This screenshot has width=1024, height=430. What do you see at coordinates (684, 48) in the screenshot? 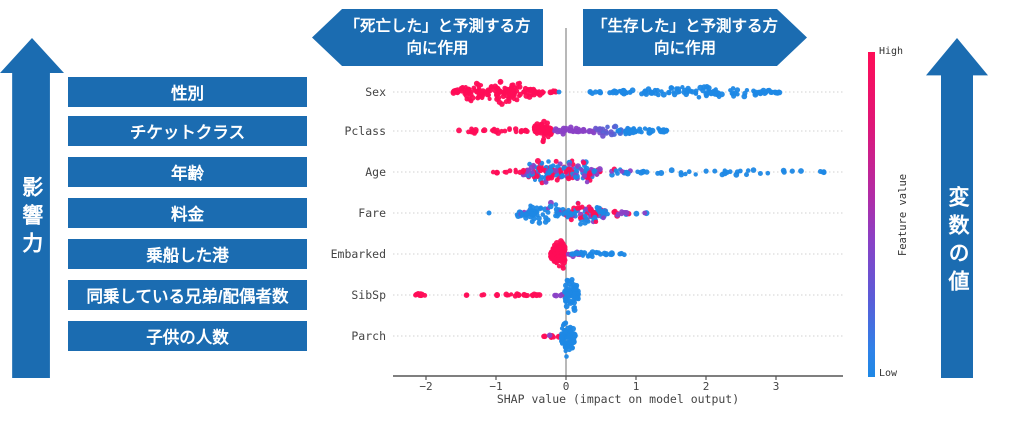
I see `banner-survived-line2: 向に作用` at bounding box center [684, 48].